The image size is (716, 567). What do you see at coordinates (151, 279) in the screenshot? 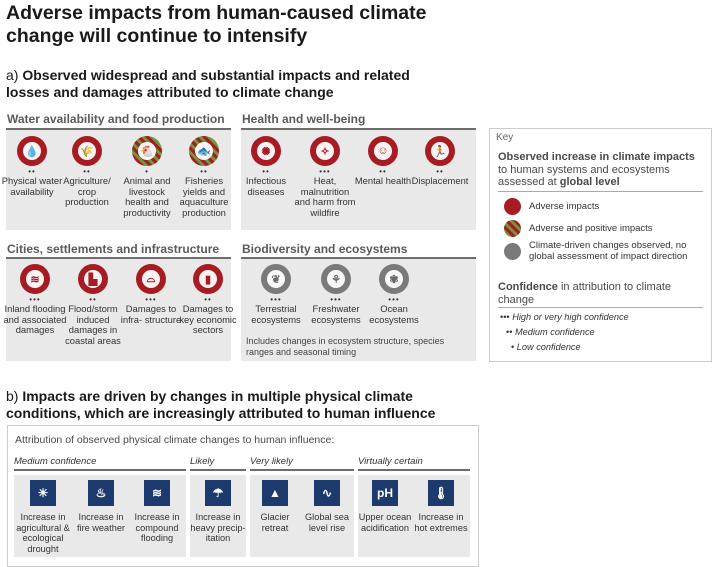
I see `bridge-icon: ⌓` at bounding box center [151, 279].